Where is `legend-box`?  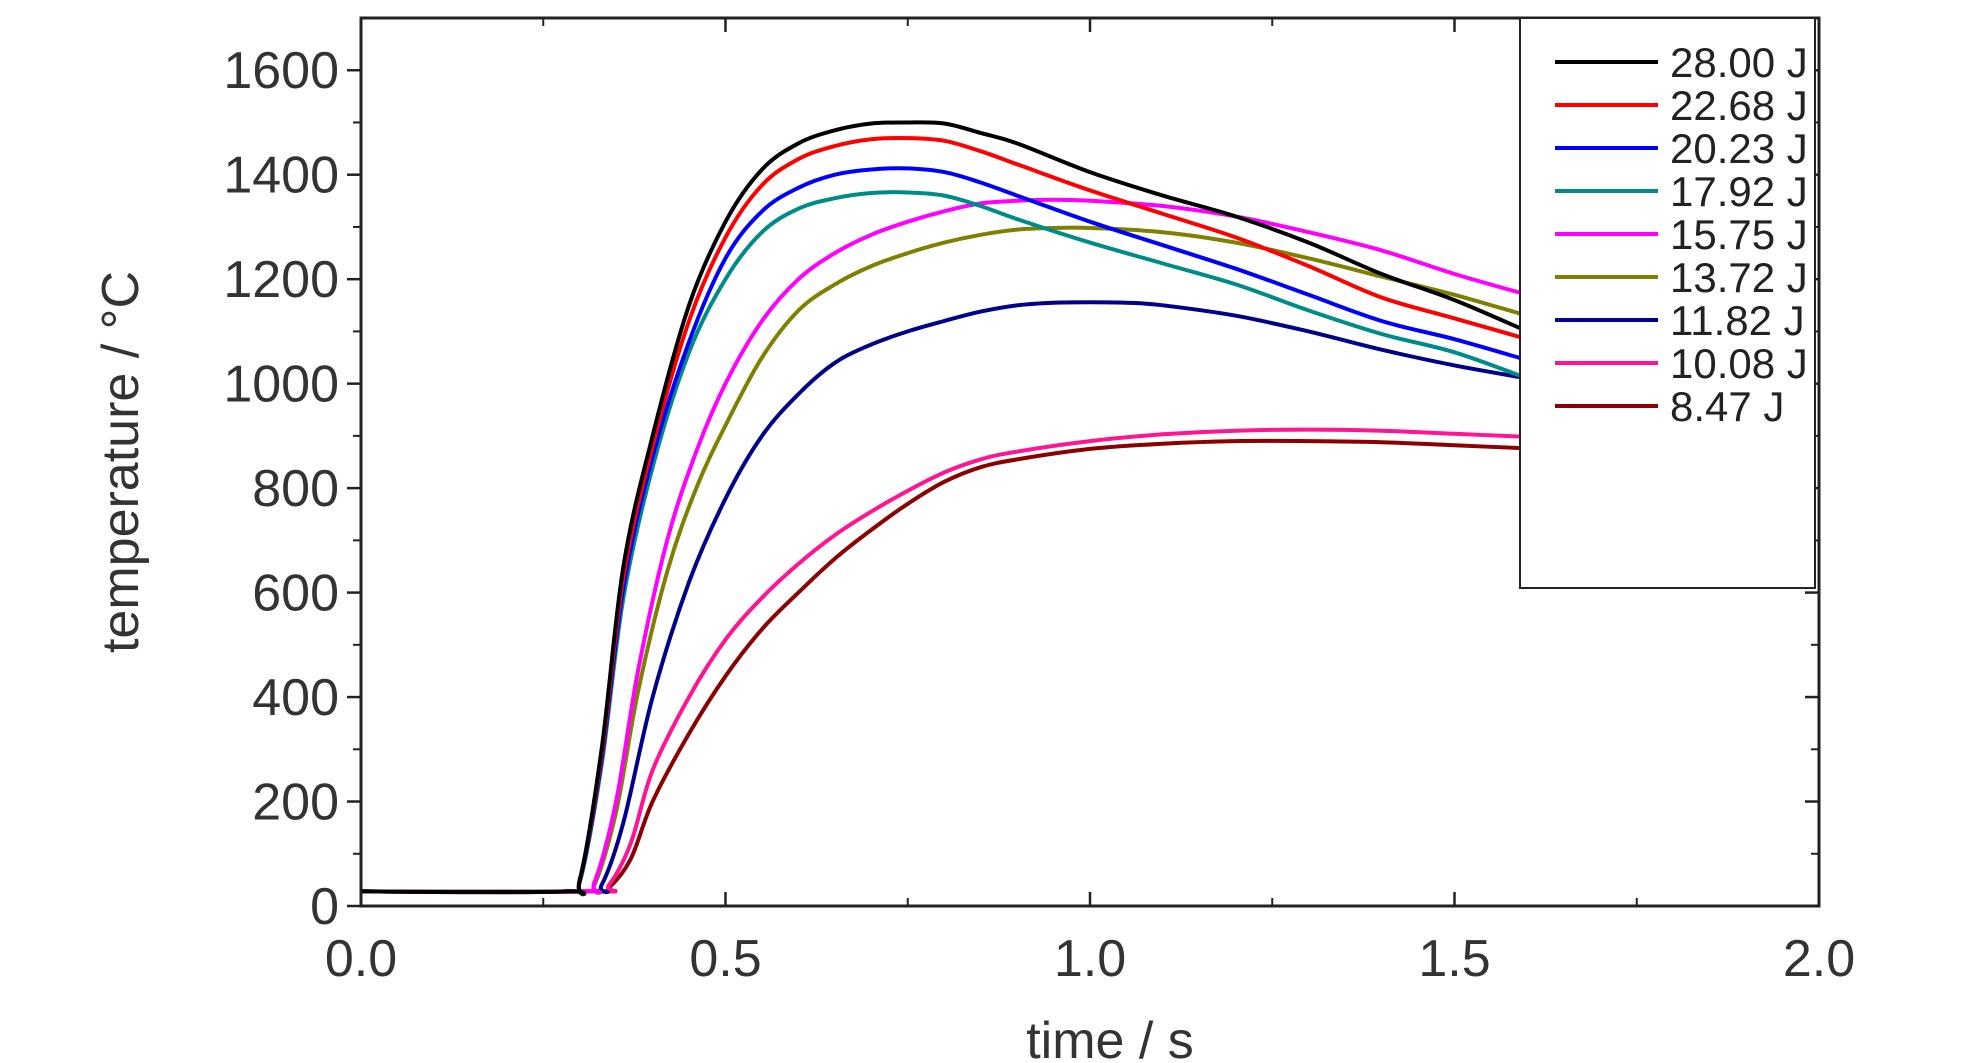 legend-box is located at coordinates (1667, 303).